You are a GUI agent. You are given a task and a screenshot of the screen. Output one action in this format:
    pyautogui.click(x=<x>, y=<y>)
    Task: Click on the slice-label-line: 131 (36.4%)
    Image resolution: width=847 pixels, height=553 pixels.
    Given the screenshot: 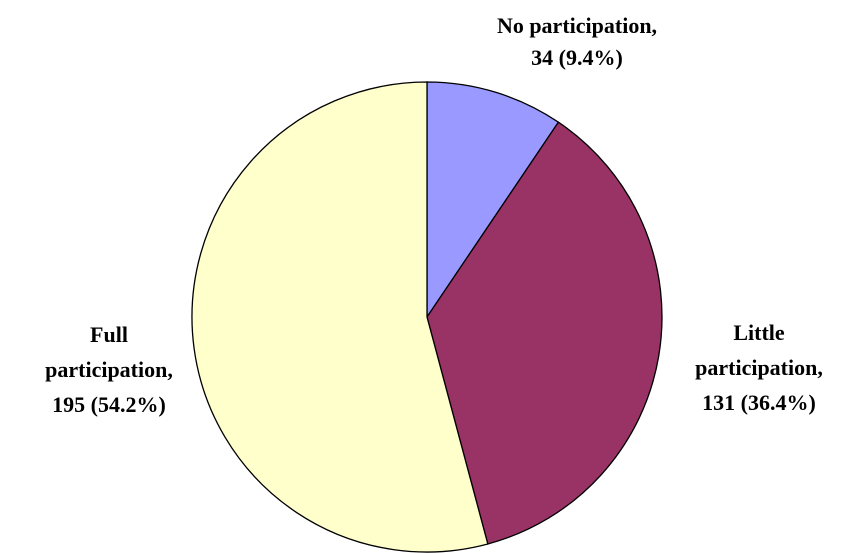 What is the action you would take?
    pyautogui.click(x=759, y=402)
    